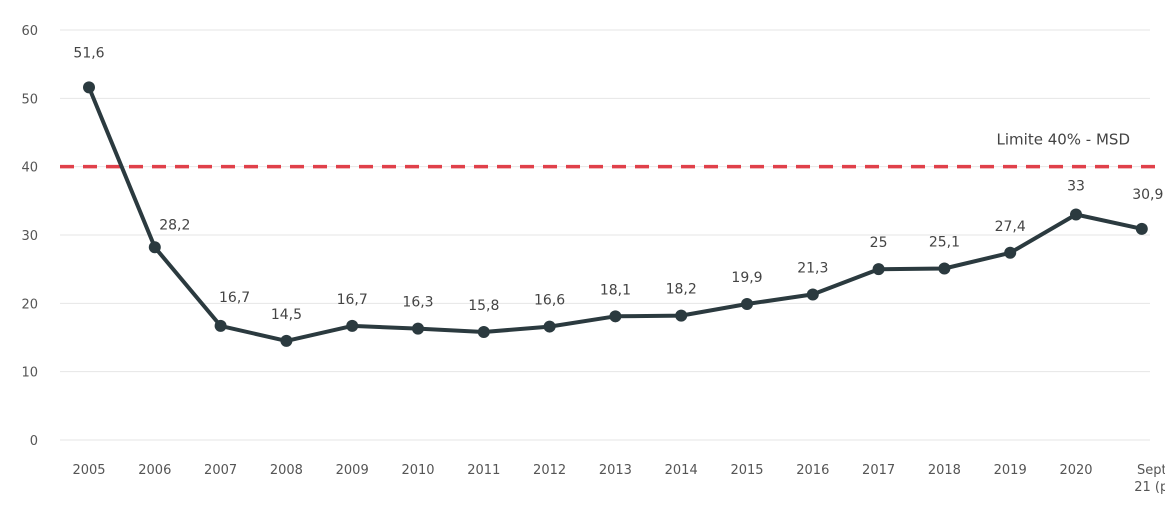  What do you see at coordinates (681, 290) in the screenshot?
I see `data-label: 18,2` at bounding box center [681, 290].